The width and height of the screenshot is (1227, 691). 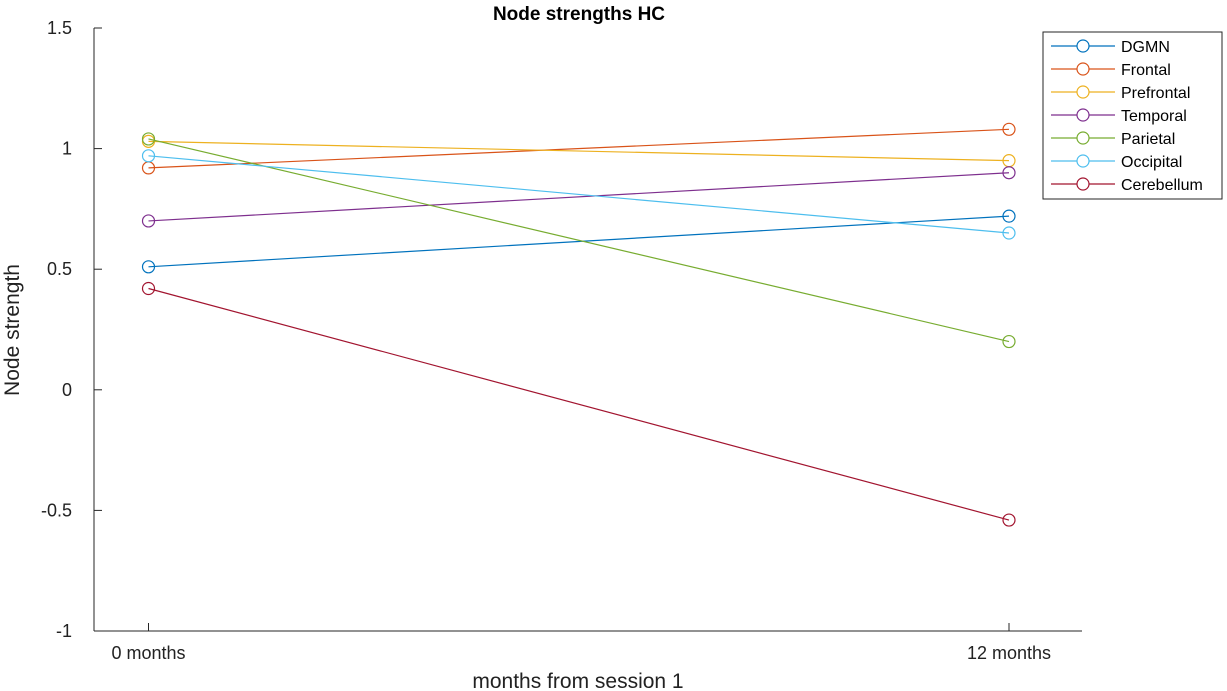 I want to click on legend-label-parietal: Parietal, so click(x=1148, y=139).